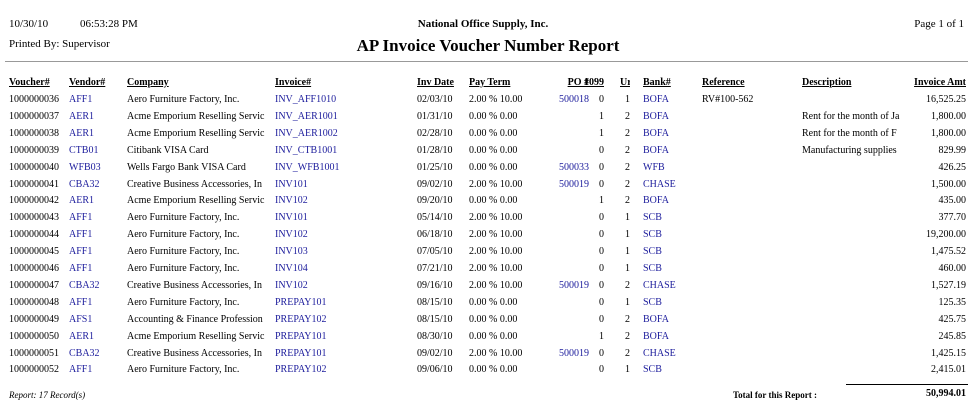 Image resolution: width=976 pixels, height=410 pixels. What do you see at coordinates (109, 24) in the screenshot?
I see `report-time: 06:53:28 PM` at bounding box center [109, 24].